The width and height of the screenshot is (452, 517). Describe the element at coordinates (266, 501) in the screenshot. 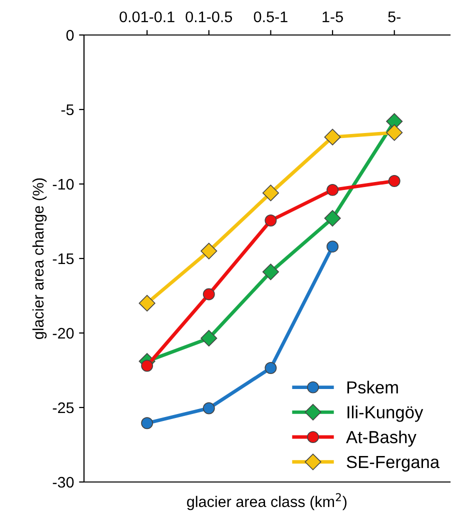

I see `x-axis-title: glacier area class (km$^{2}$)` at that location.